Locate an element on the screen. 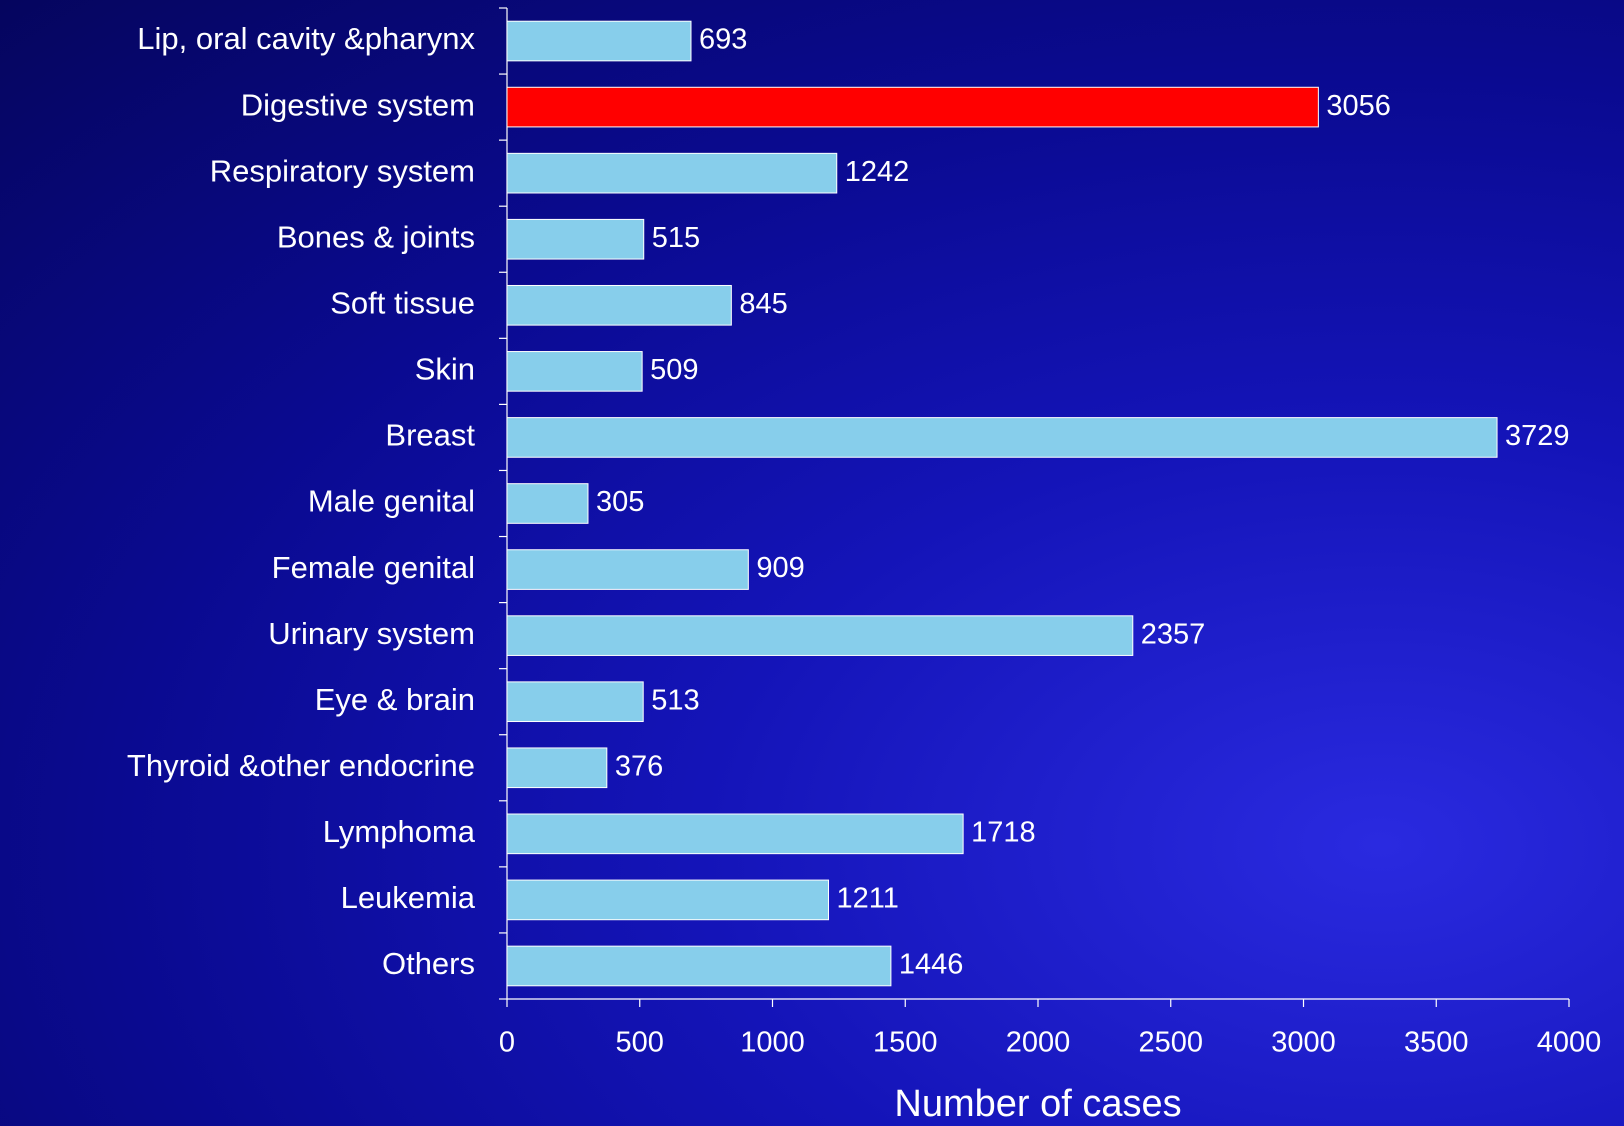 The image size is (1624, 1126). y-tick-label: Thyroid &other endocrine is located at coordinates (301, 765).